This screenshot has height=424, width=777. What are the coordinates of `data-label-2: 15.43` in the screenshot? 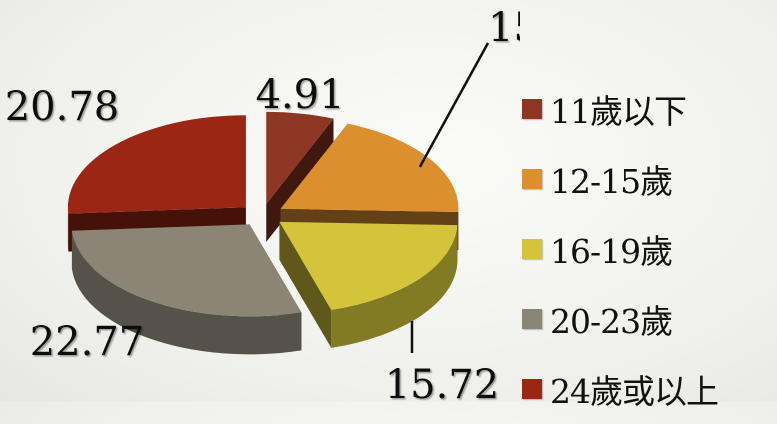 It's located at (504, 28).